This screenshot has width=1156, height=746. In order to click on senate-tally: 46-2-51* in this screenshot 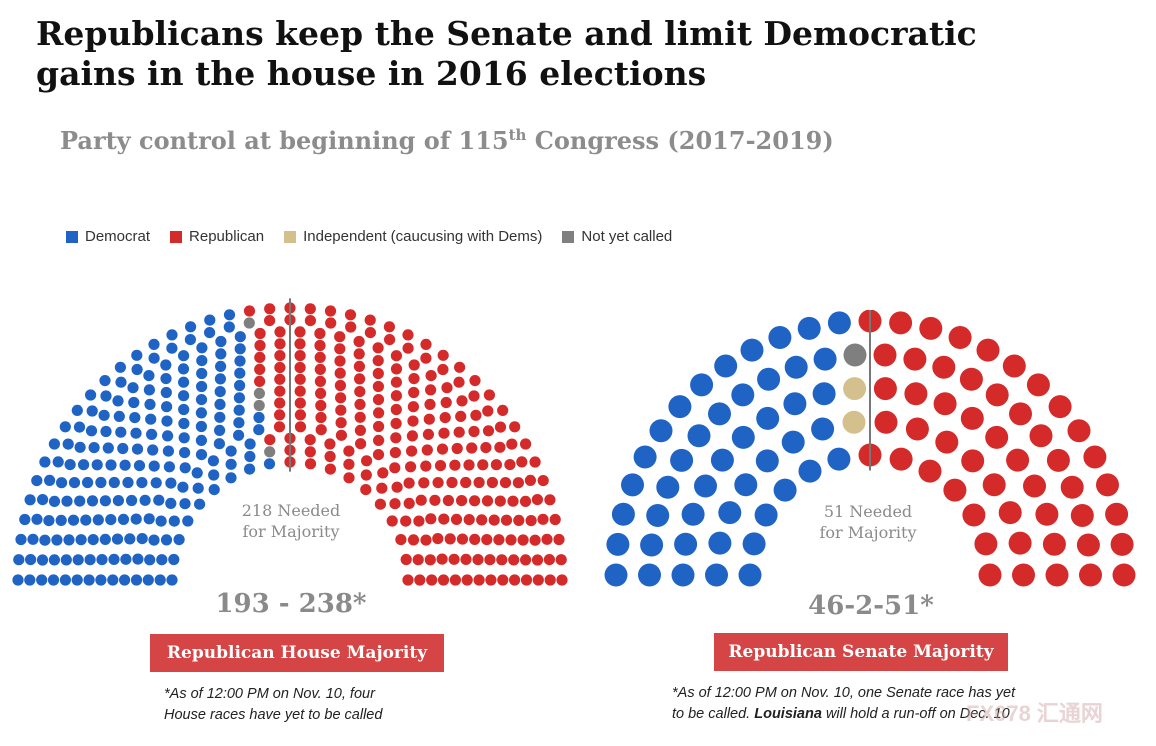, I will do `click(871, 606)`.